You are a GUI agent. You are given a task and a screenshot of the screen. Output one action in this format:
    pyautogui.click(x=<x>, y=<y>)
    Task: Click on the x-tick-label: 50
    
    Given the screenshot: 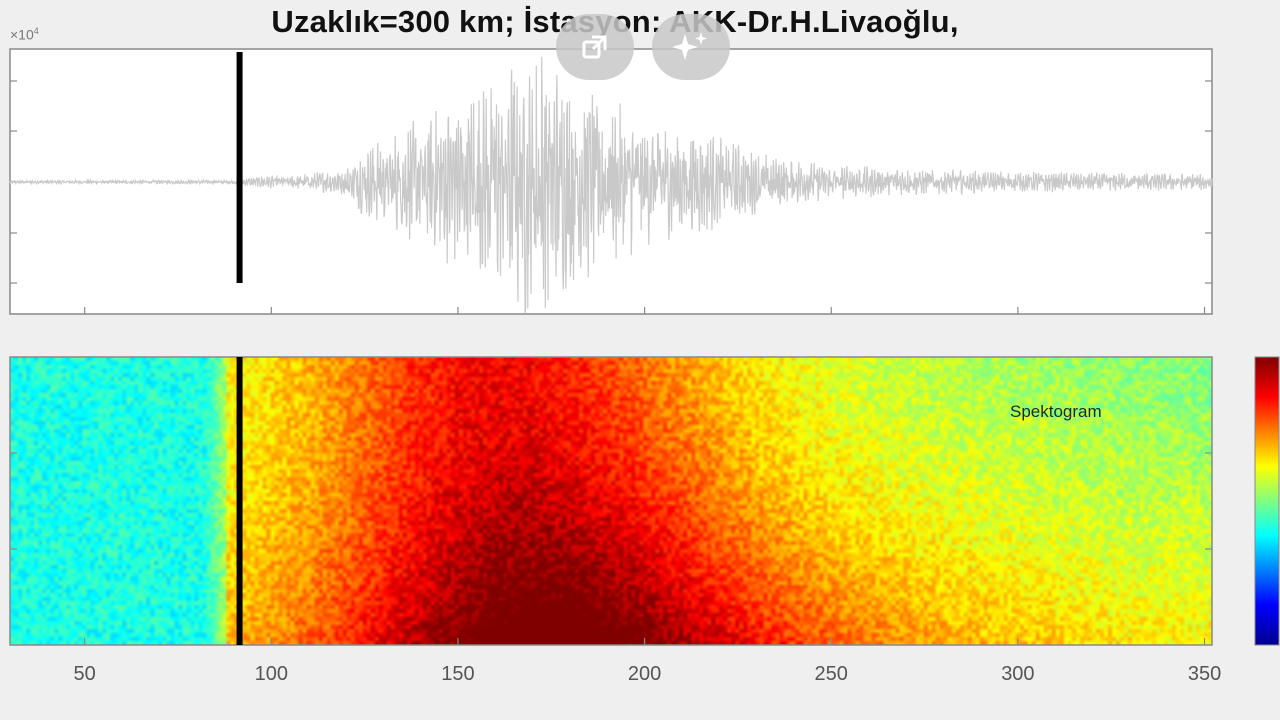 What is the action you would take?
    pyautogui.click(x=85, y=674)
    